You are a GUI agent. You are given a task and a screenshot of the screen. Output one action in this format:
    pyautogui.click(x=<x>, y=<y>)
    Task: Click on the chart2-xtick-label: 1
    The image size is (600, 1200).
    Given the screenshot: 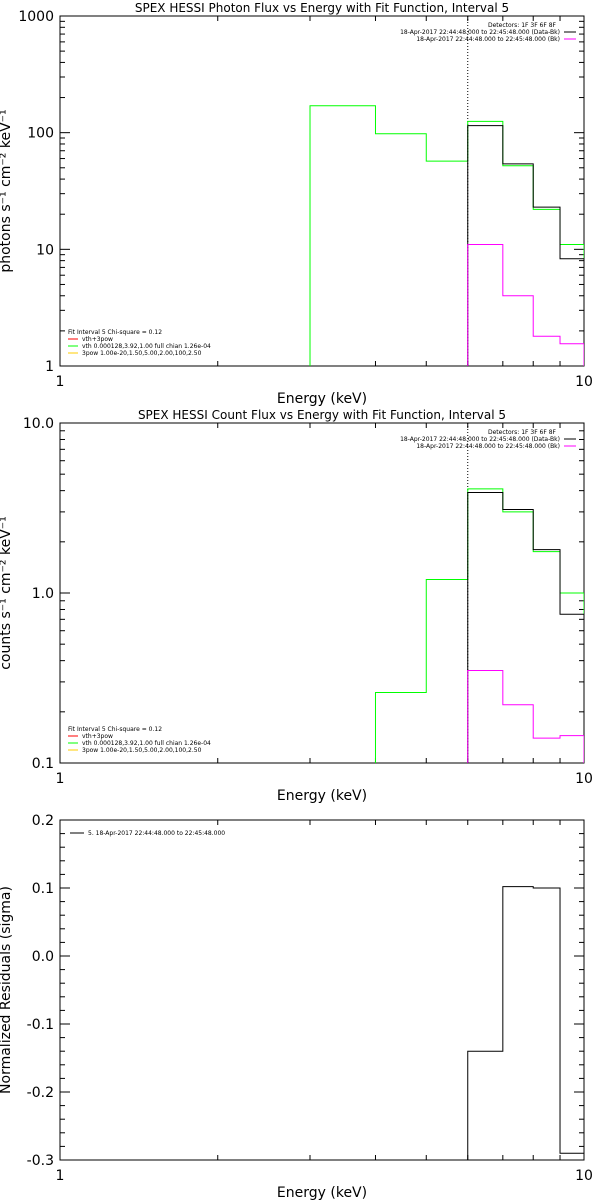 What is the action you would take?
    pyautogui.click(x=60, y=779)
    